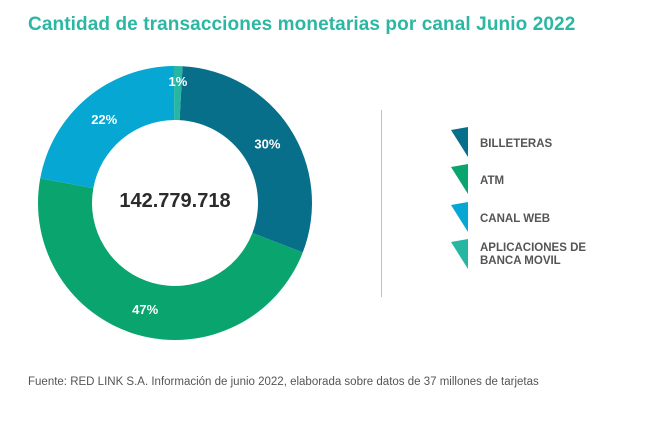 The image size is (668, 421). What do you see at coordinates (515, 219) in the screenshot?
I see `legend-label: CANAL WEB` at bounding box center [515, 219].